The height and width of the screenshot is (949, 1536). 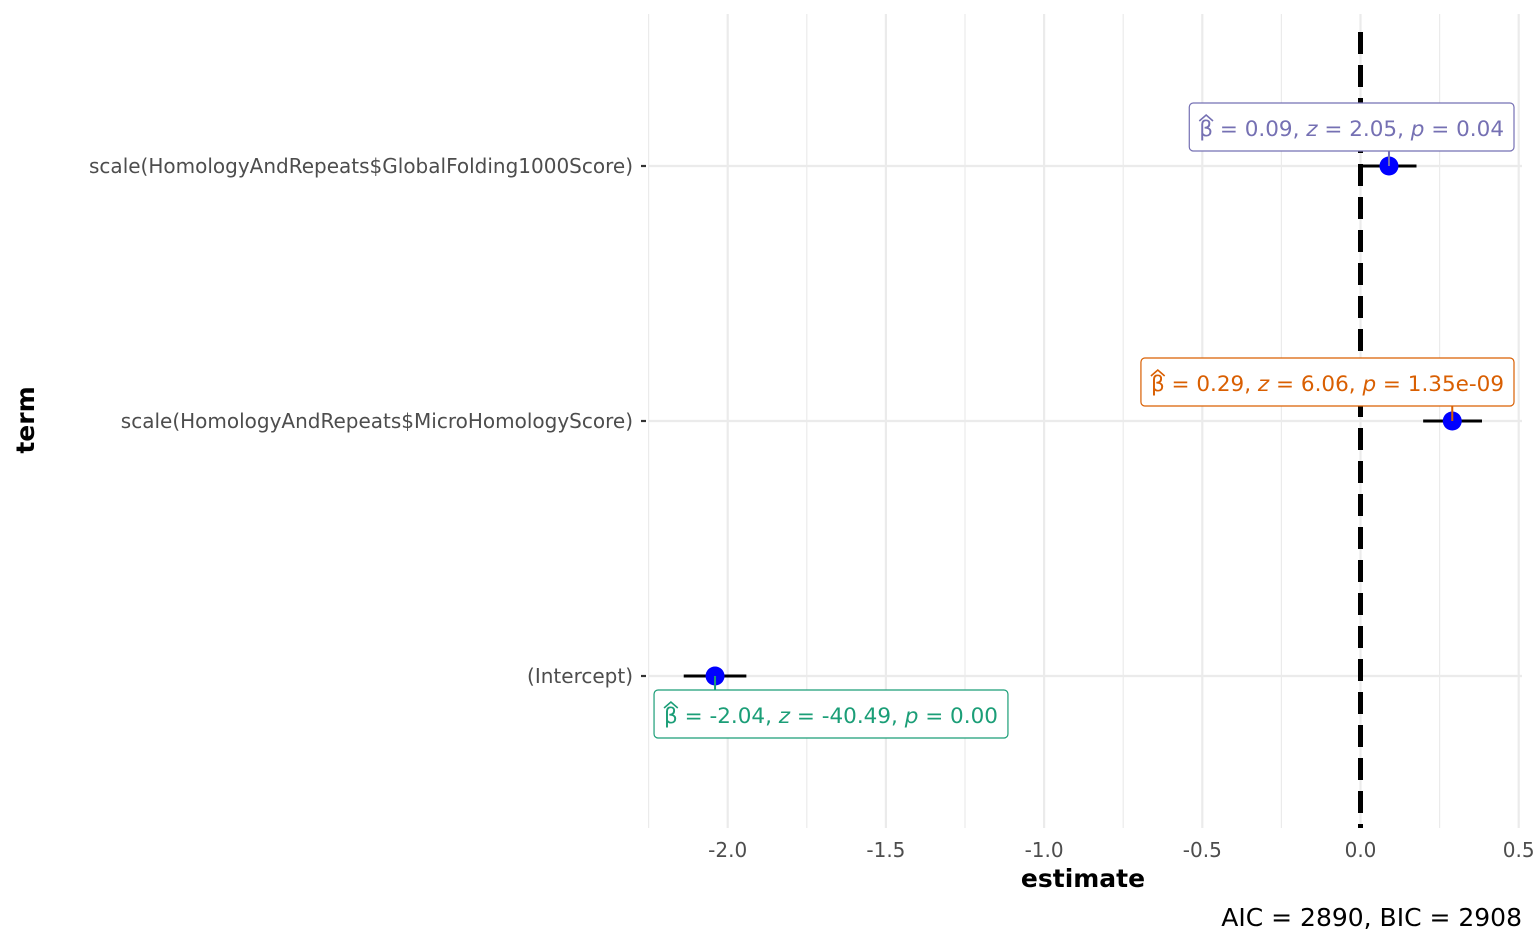 I want to click on beta-value: = 0.09,, so click(x=1259, y=129).